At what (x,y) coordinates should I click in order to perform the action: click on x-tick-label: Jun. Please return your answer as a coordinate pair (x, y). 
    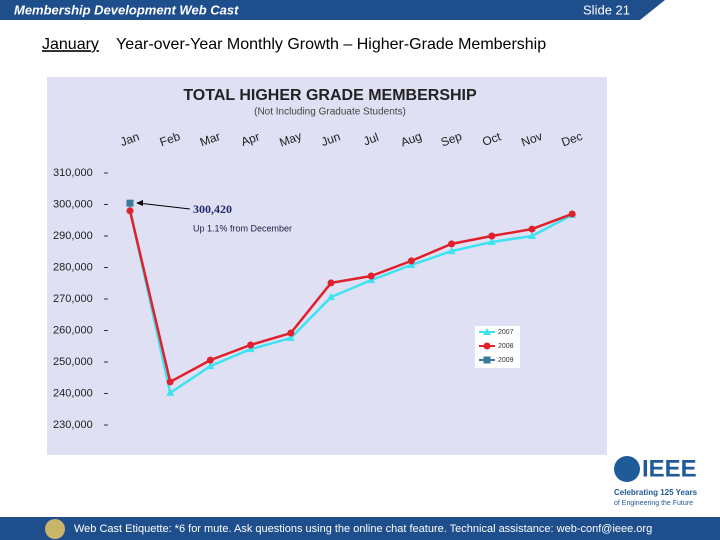
    Looking at the image, I should click on (330, 139).